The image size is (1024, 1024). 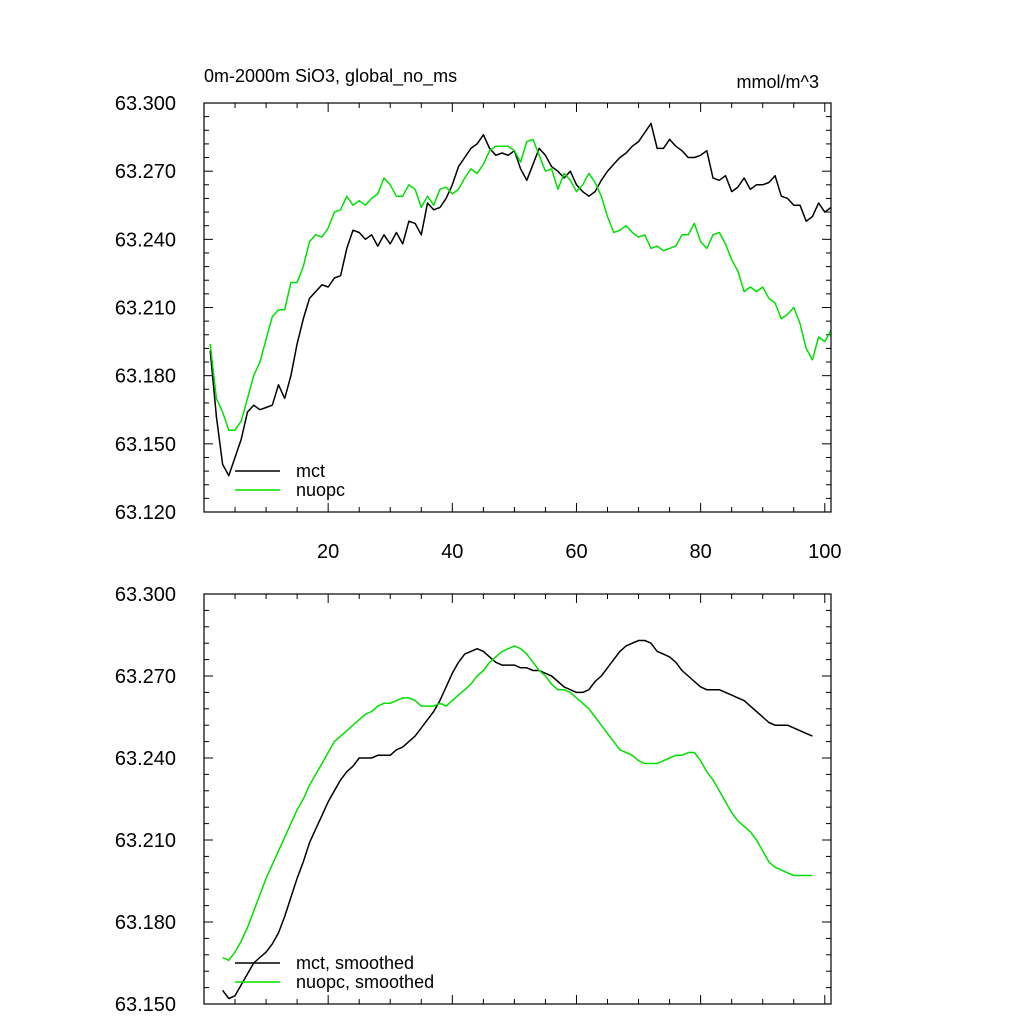 I want to click on top-x-tick-labels: 20 40 60 80 100, so click(x=579, y=552).